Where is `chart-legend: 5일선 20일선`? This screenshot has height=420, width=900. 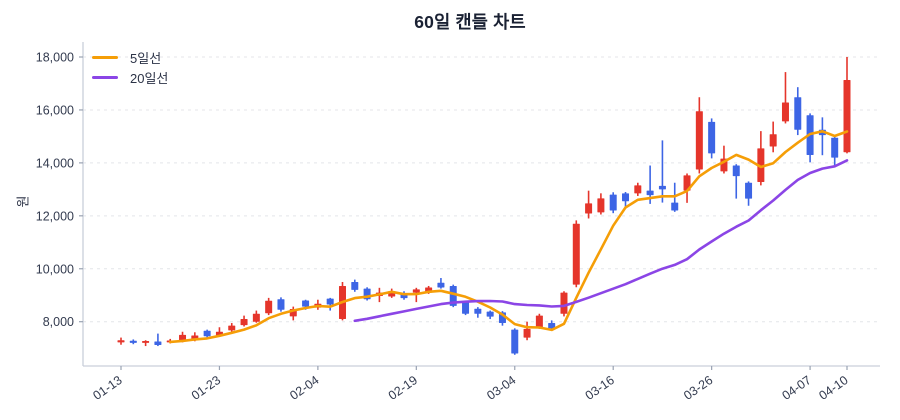
chart-legend: 5일선 20일선 is located at coordinates (130, 67).